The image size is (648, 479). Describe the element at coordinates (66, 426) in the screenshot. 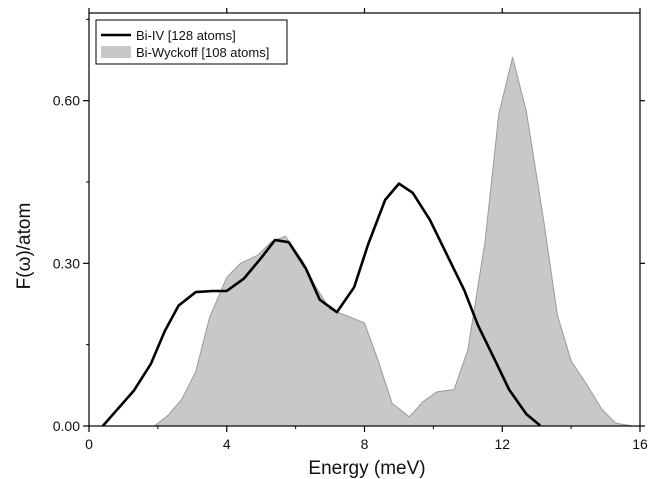

I see `y-tick-label: 0.00` at that location.